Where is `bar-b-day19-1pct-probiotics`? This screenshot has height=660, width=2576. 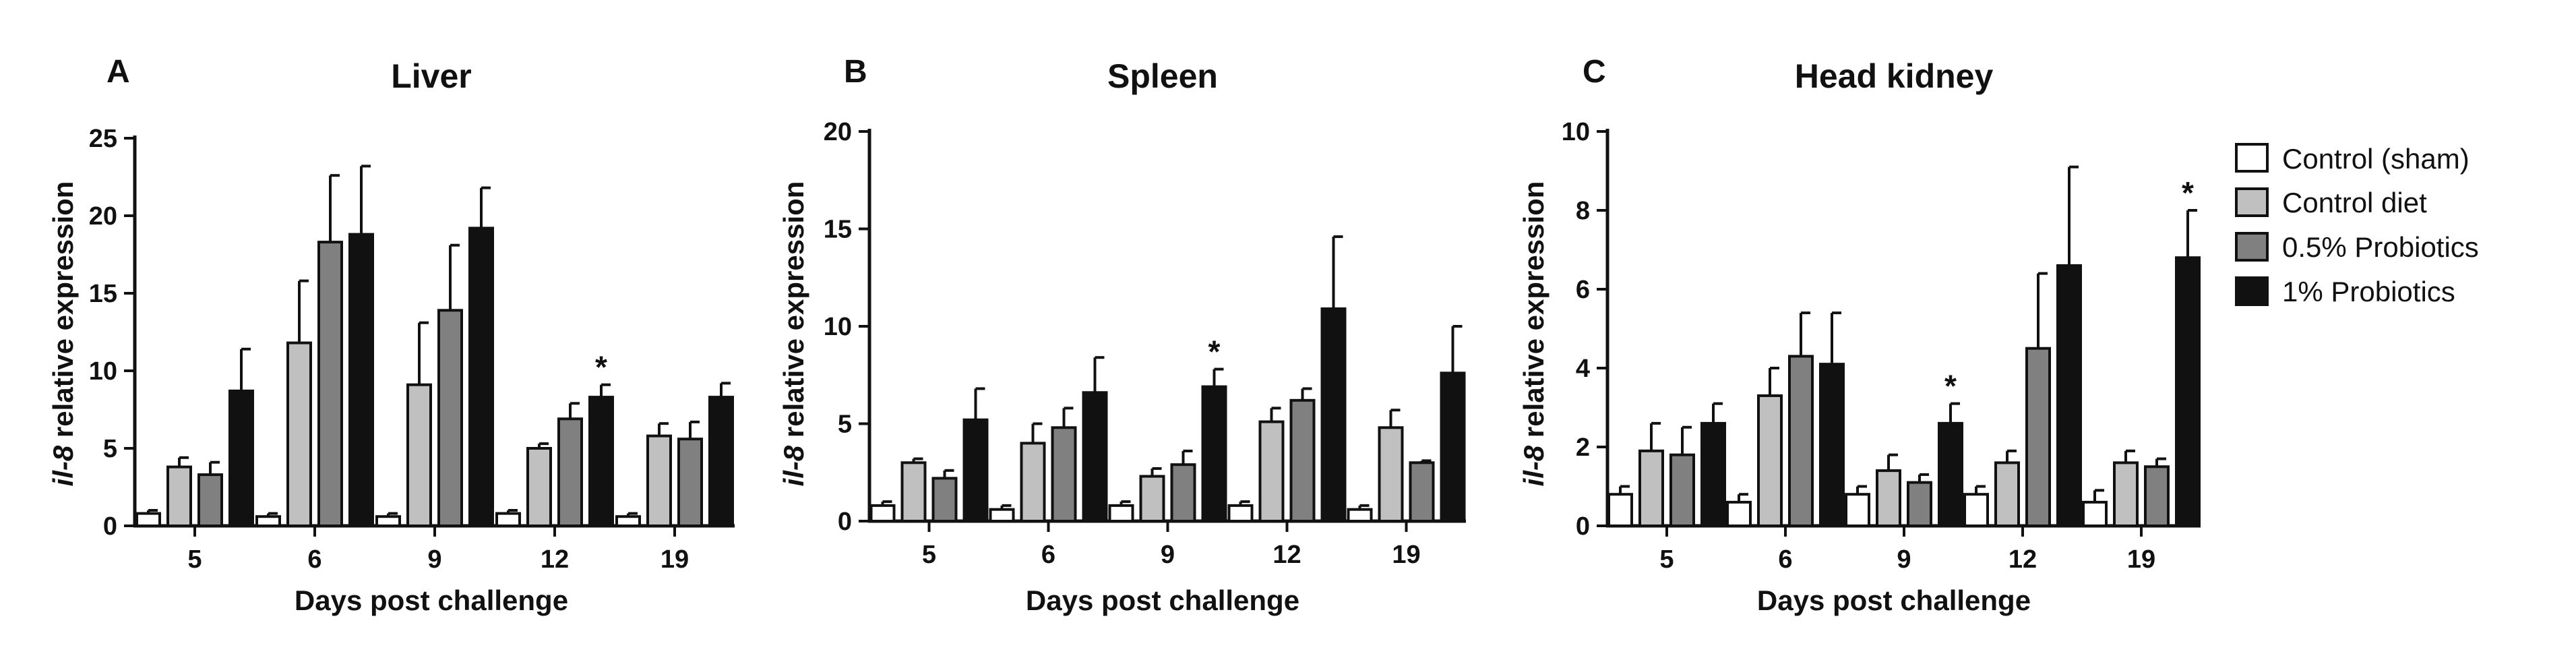
bar-b-day19-1pct-probiotics is located at coordinates (1453, 447).